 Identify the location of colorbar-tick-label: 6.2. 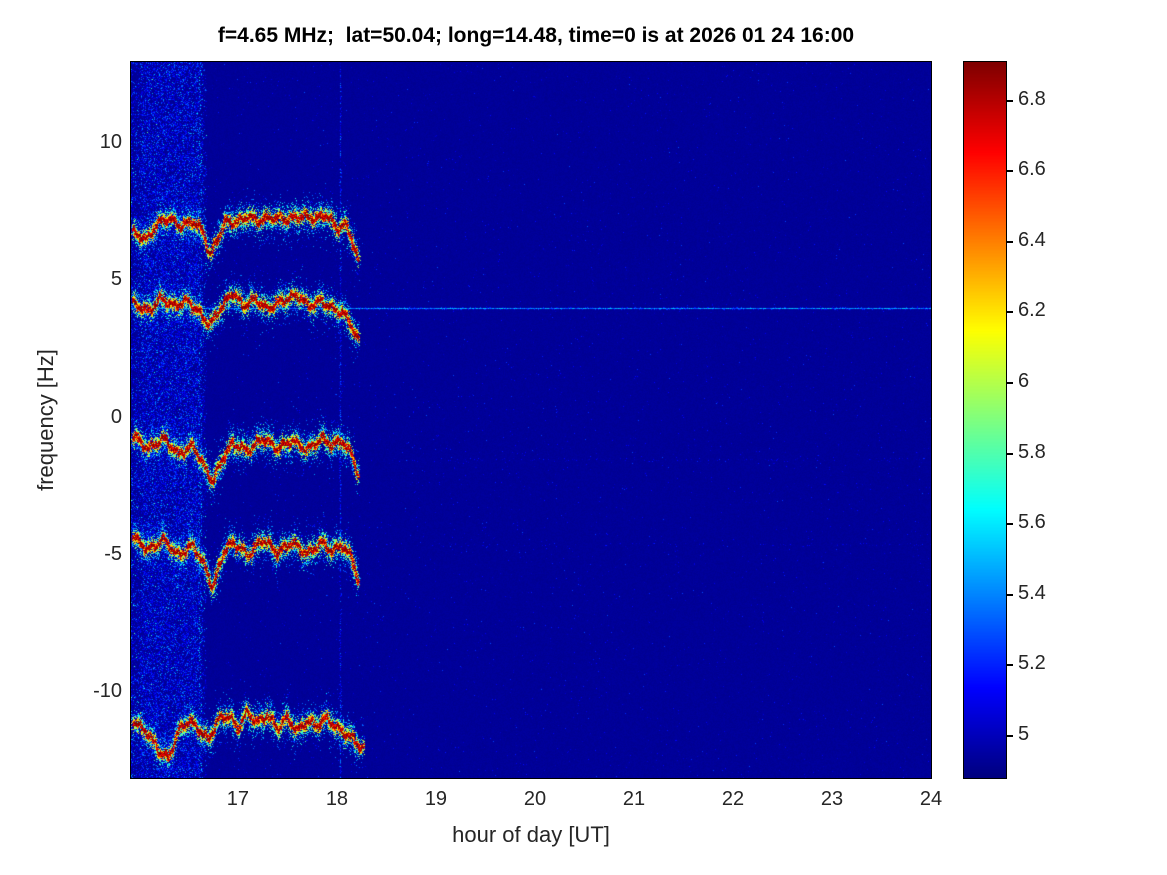
(1032, 310).